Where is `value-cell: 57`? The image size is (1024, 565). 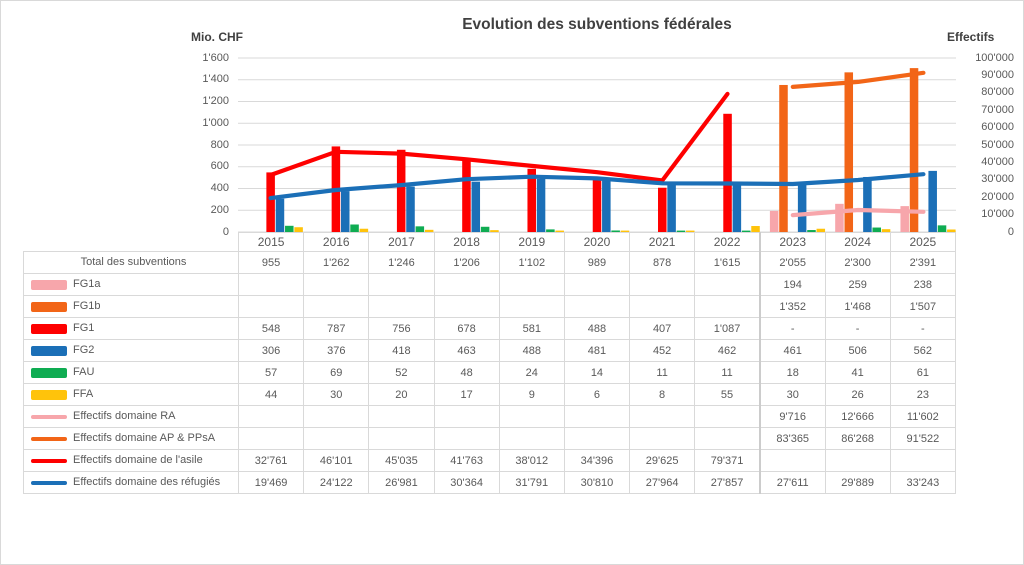 value-cell: 57 is located at coordinates (271, 372).